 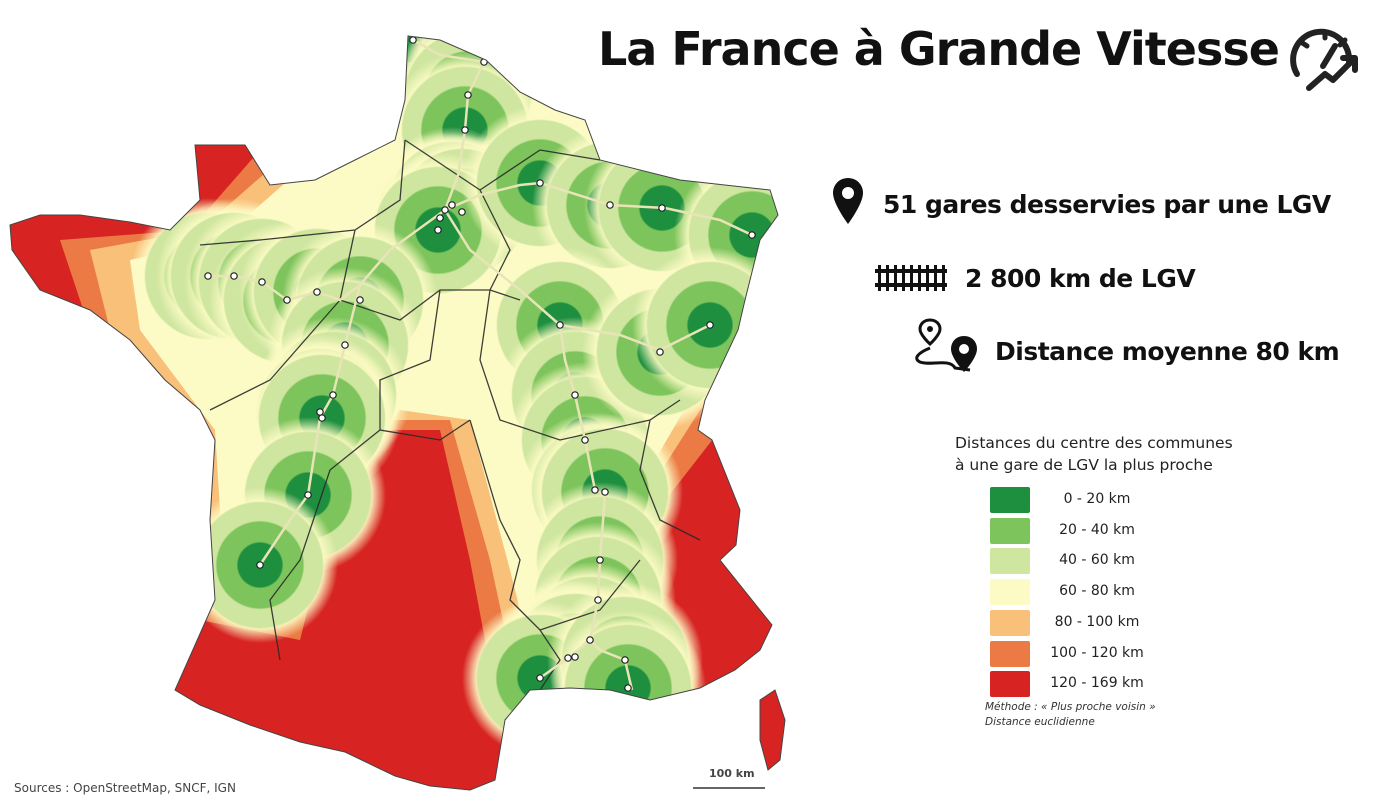 I want to click on legend-class: 120 - 169 km, so click(x=1090, y=684).